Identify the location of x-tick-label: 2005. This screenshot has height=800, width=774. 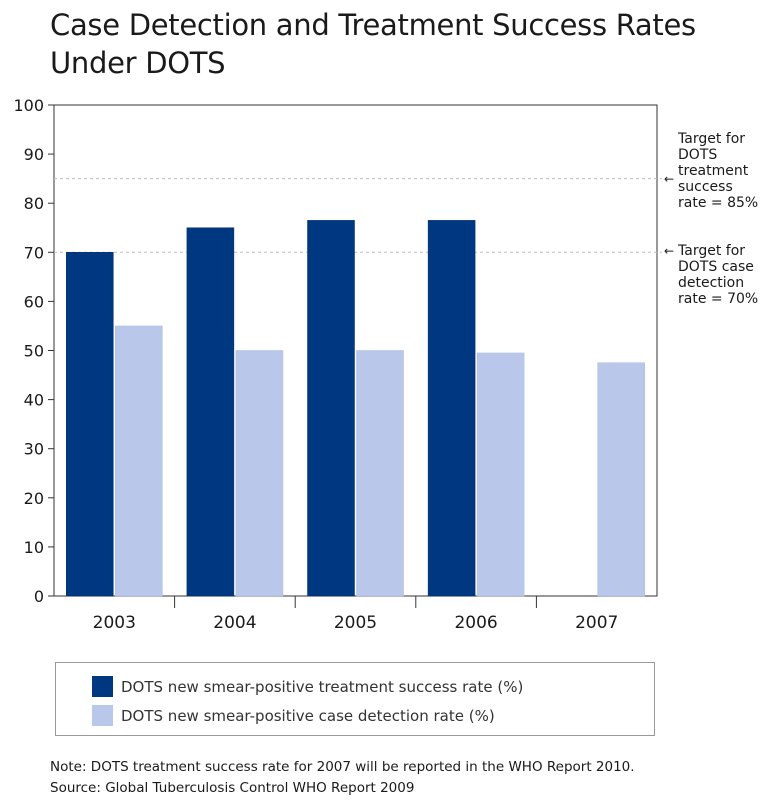
(355, 623).